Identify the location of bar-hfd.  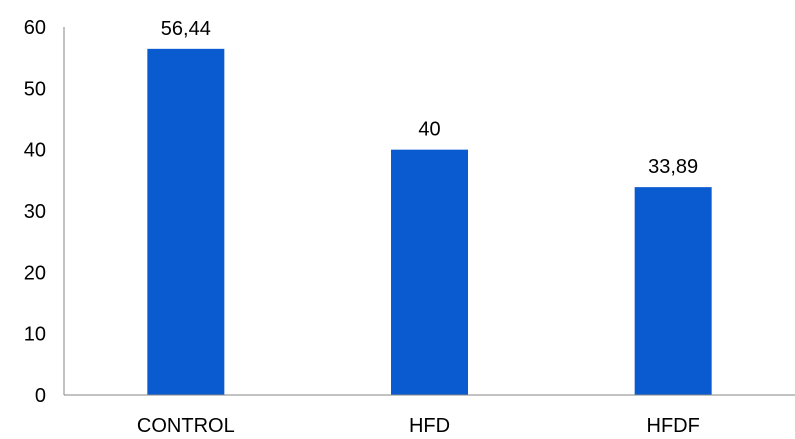
(429, 272).